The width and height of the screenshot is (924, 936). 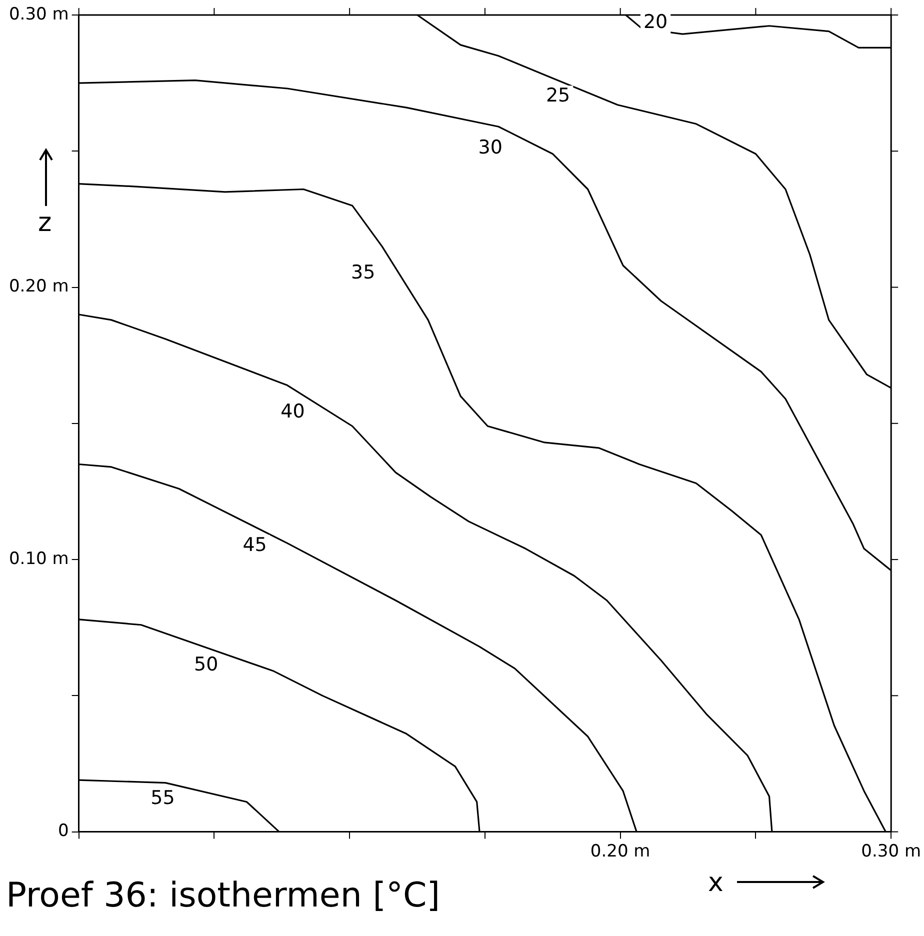 What do you see at coordinates (254, 545) in the screenshot?
I see `annotation: 45` at bounding box center [254, 545].